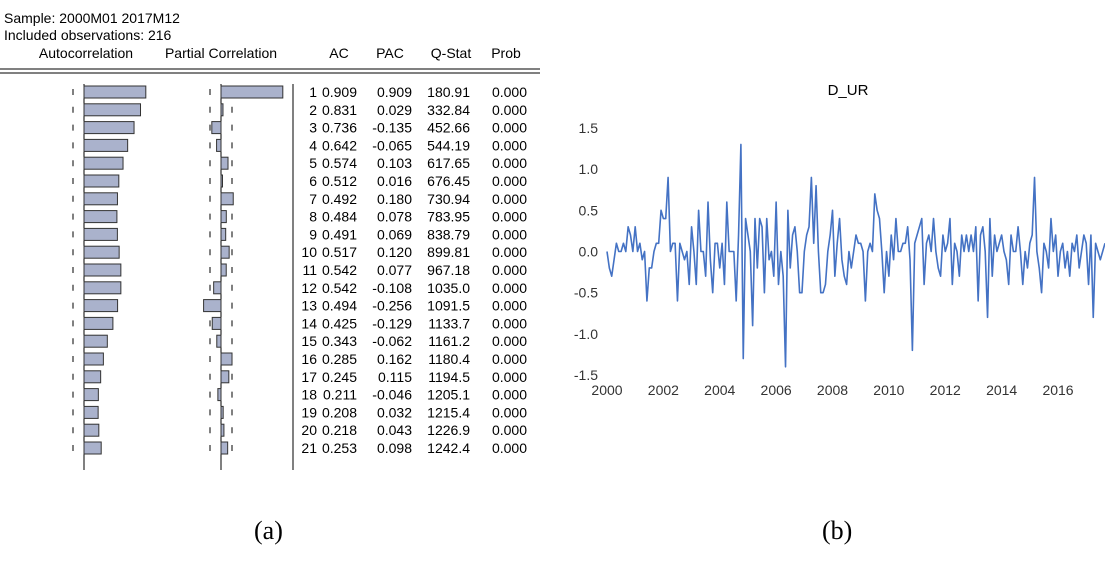 Image resolution: width=1105 pixels, height=568 pixels. I want to click on lag-cell: 3, so click(313, 128).